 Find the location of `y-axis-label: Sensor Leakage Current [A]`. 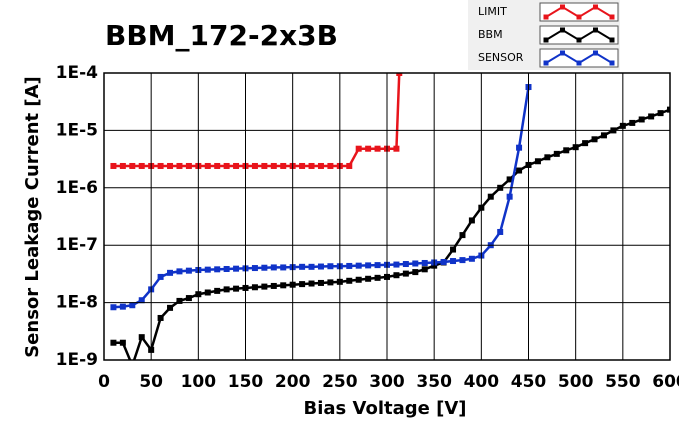

y-axis-label: Sensor Leakage Current [A] is located at coordinates (32, 217).